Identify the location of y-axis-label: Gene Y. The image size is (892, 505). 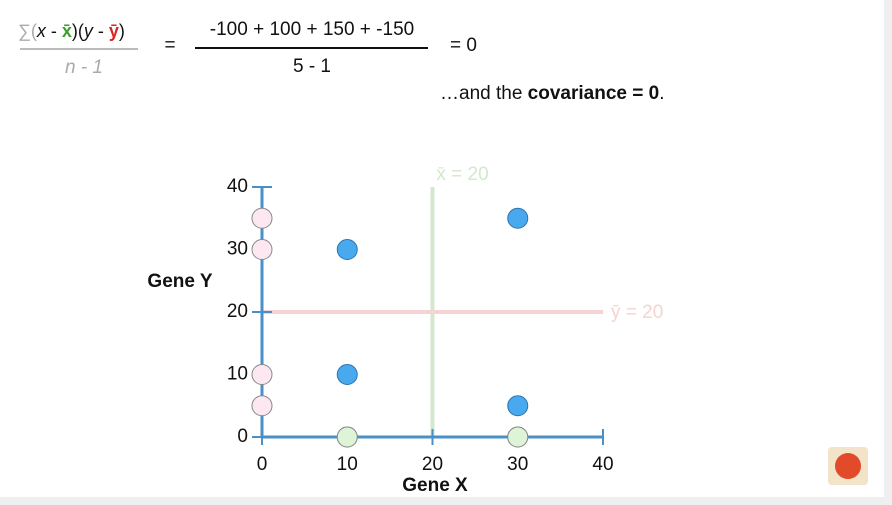
(179, 281).